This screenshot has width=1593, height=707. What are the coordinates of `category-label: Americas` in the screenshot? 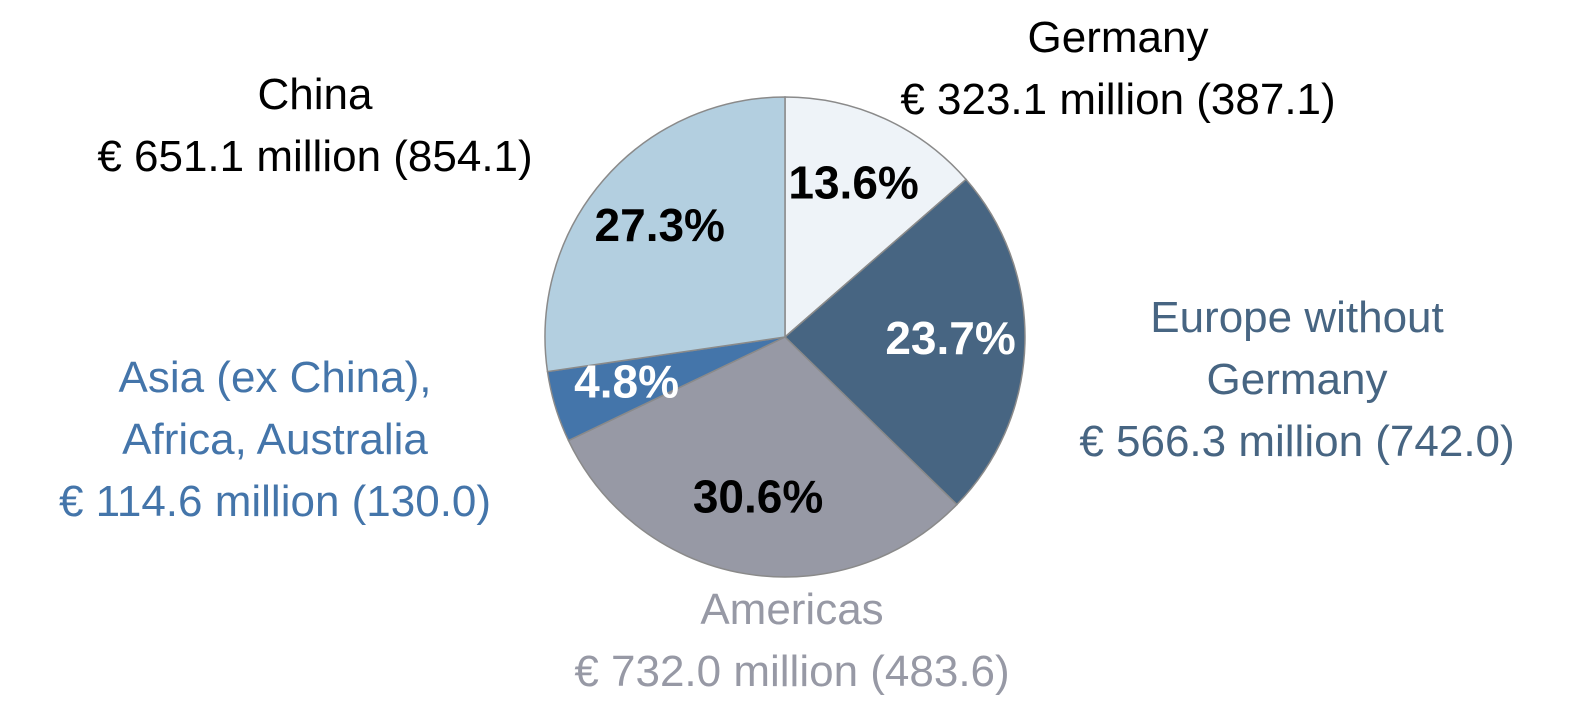 It's located at (792, 609).